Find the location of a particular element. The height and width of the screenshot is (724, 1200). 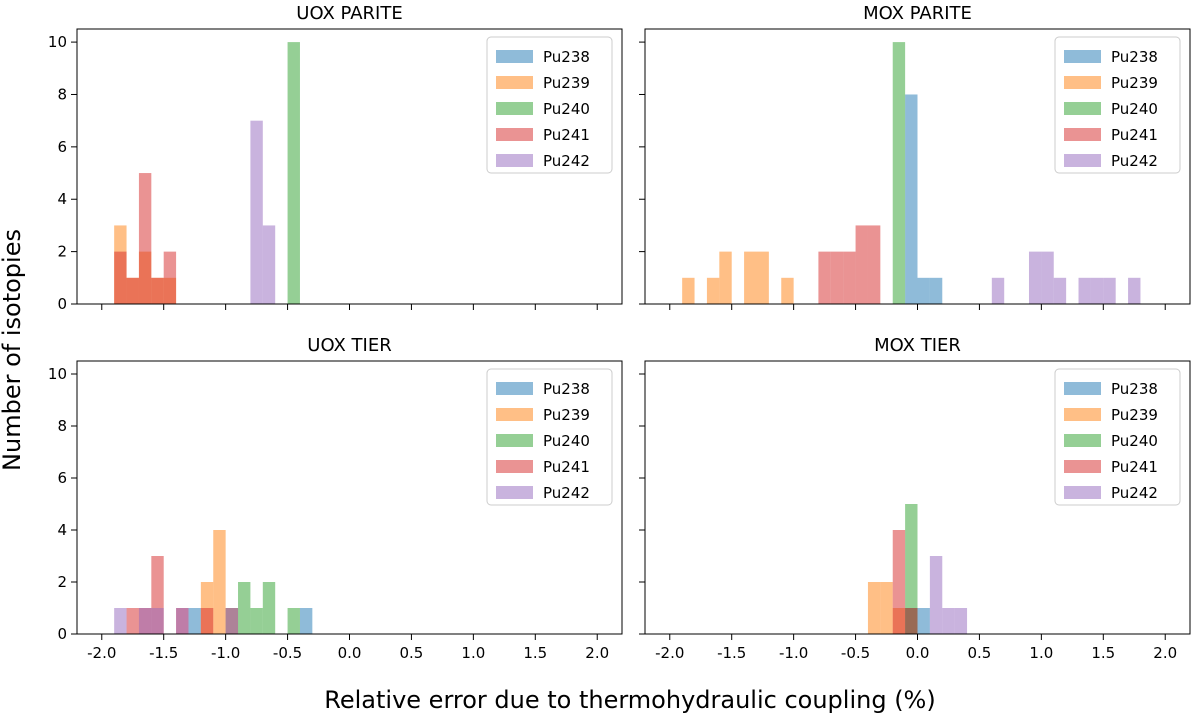

x-tick-label: -0.5 is located at coordinates (287, 653).